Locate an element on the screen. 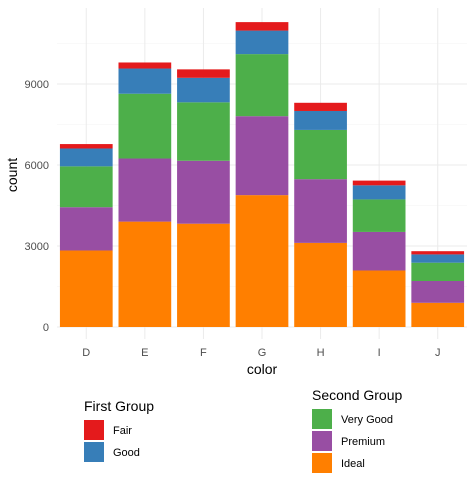 The height and width of the screenshot is (479, 474). x-tick-label: I is located at coordinates (379, 353).